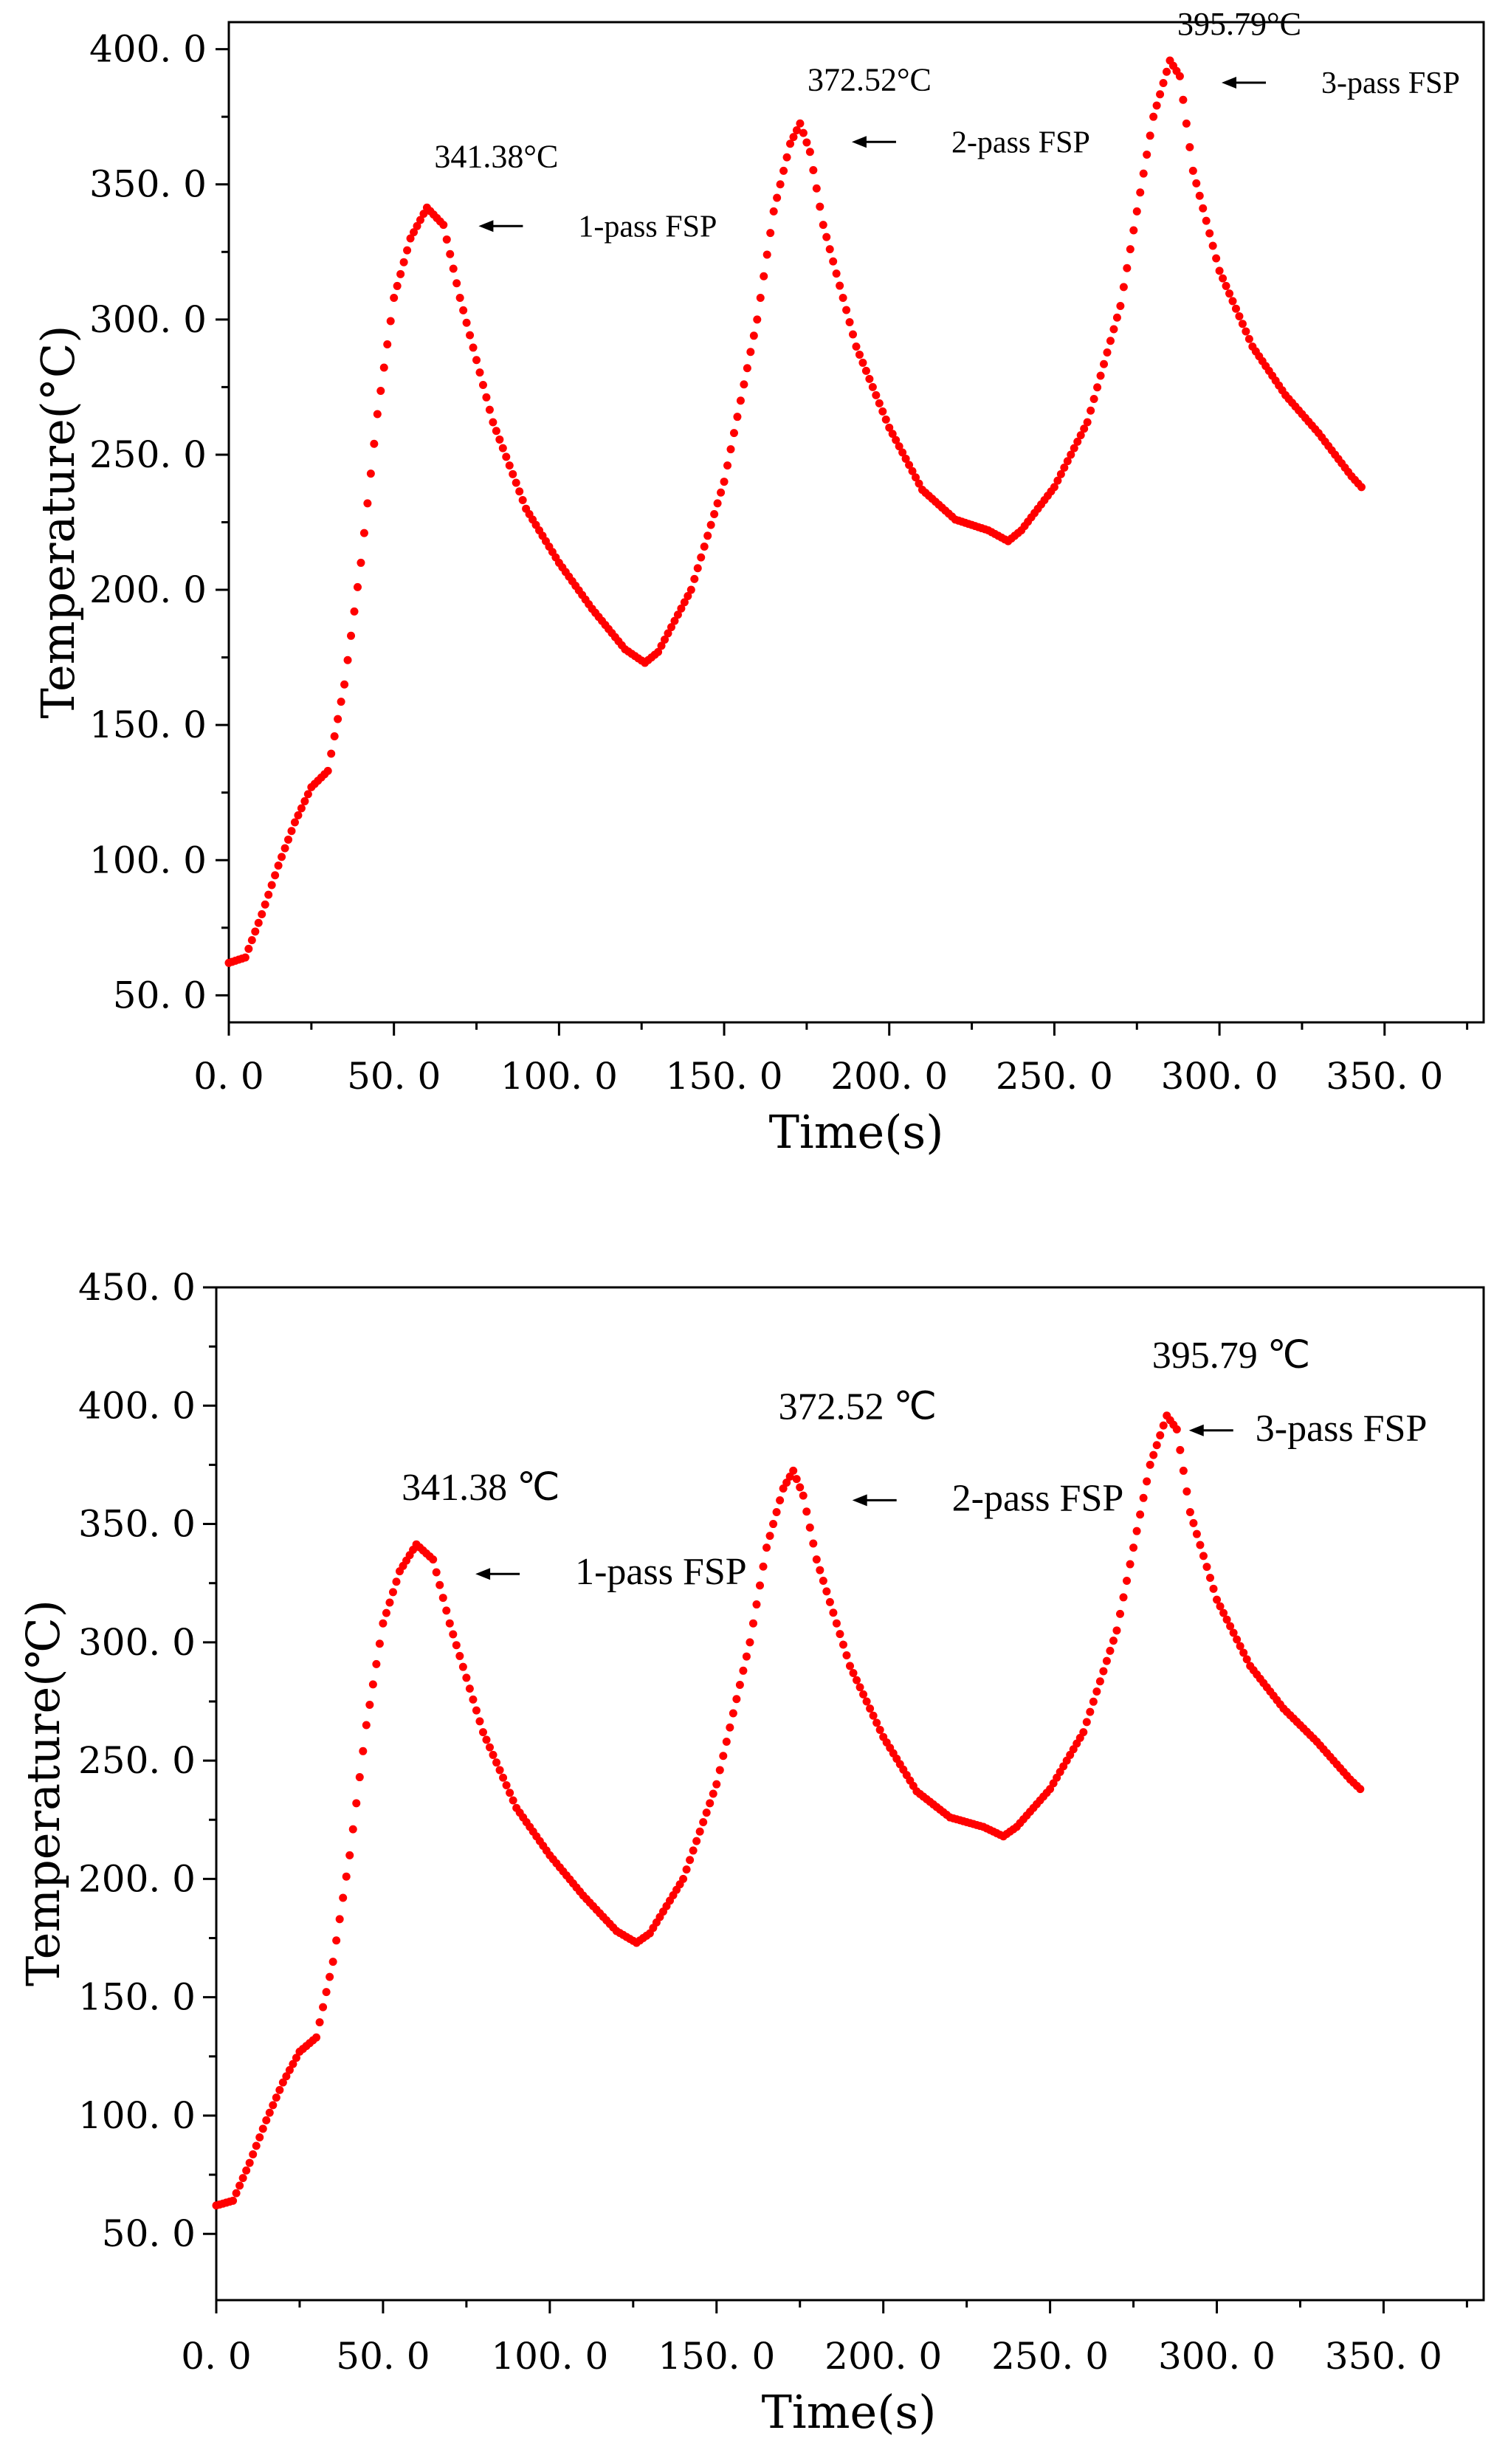  I want to click on pass-label: 1-pass FSP, so click(661, 1572).